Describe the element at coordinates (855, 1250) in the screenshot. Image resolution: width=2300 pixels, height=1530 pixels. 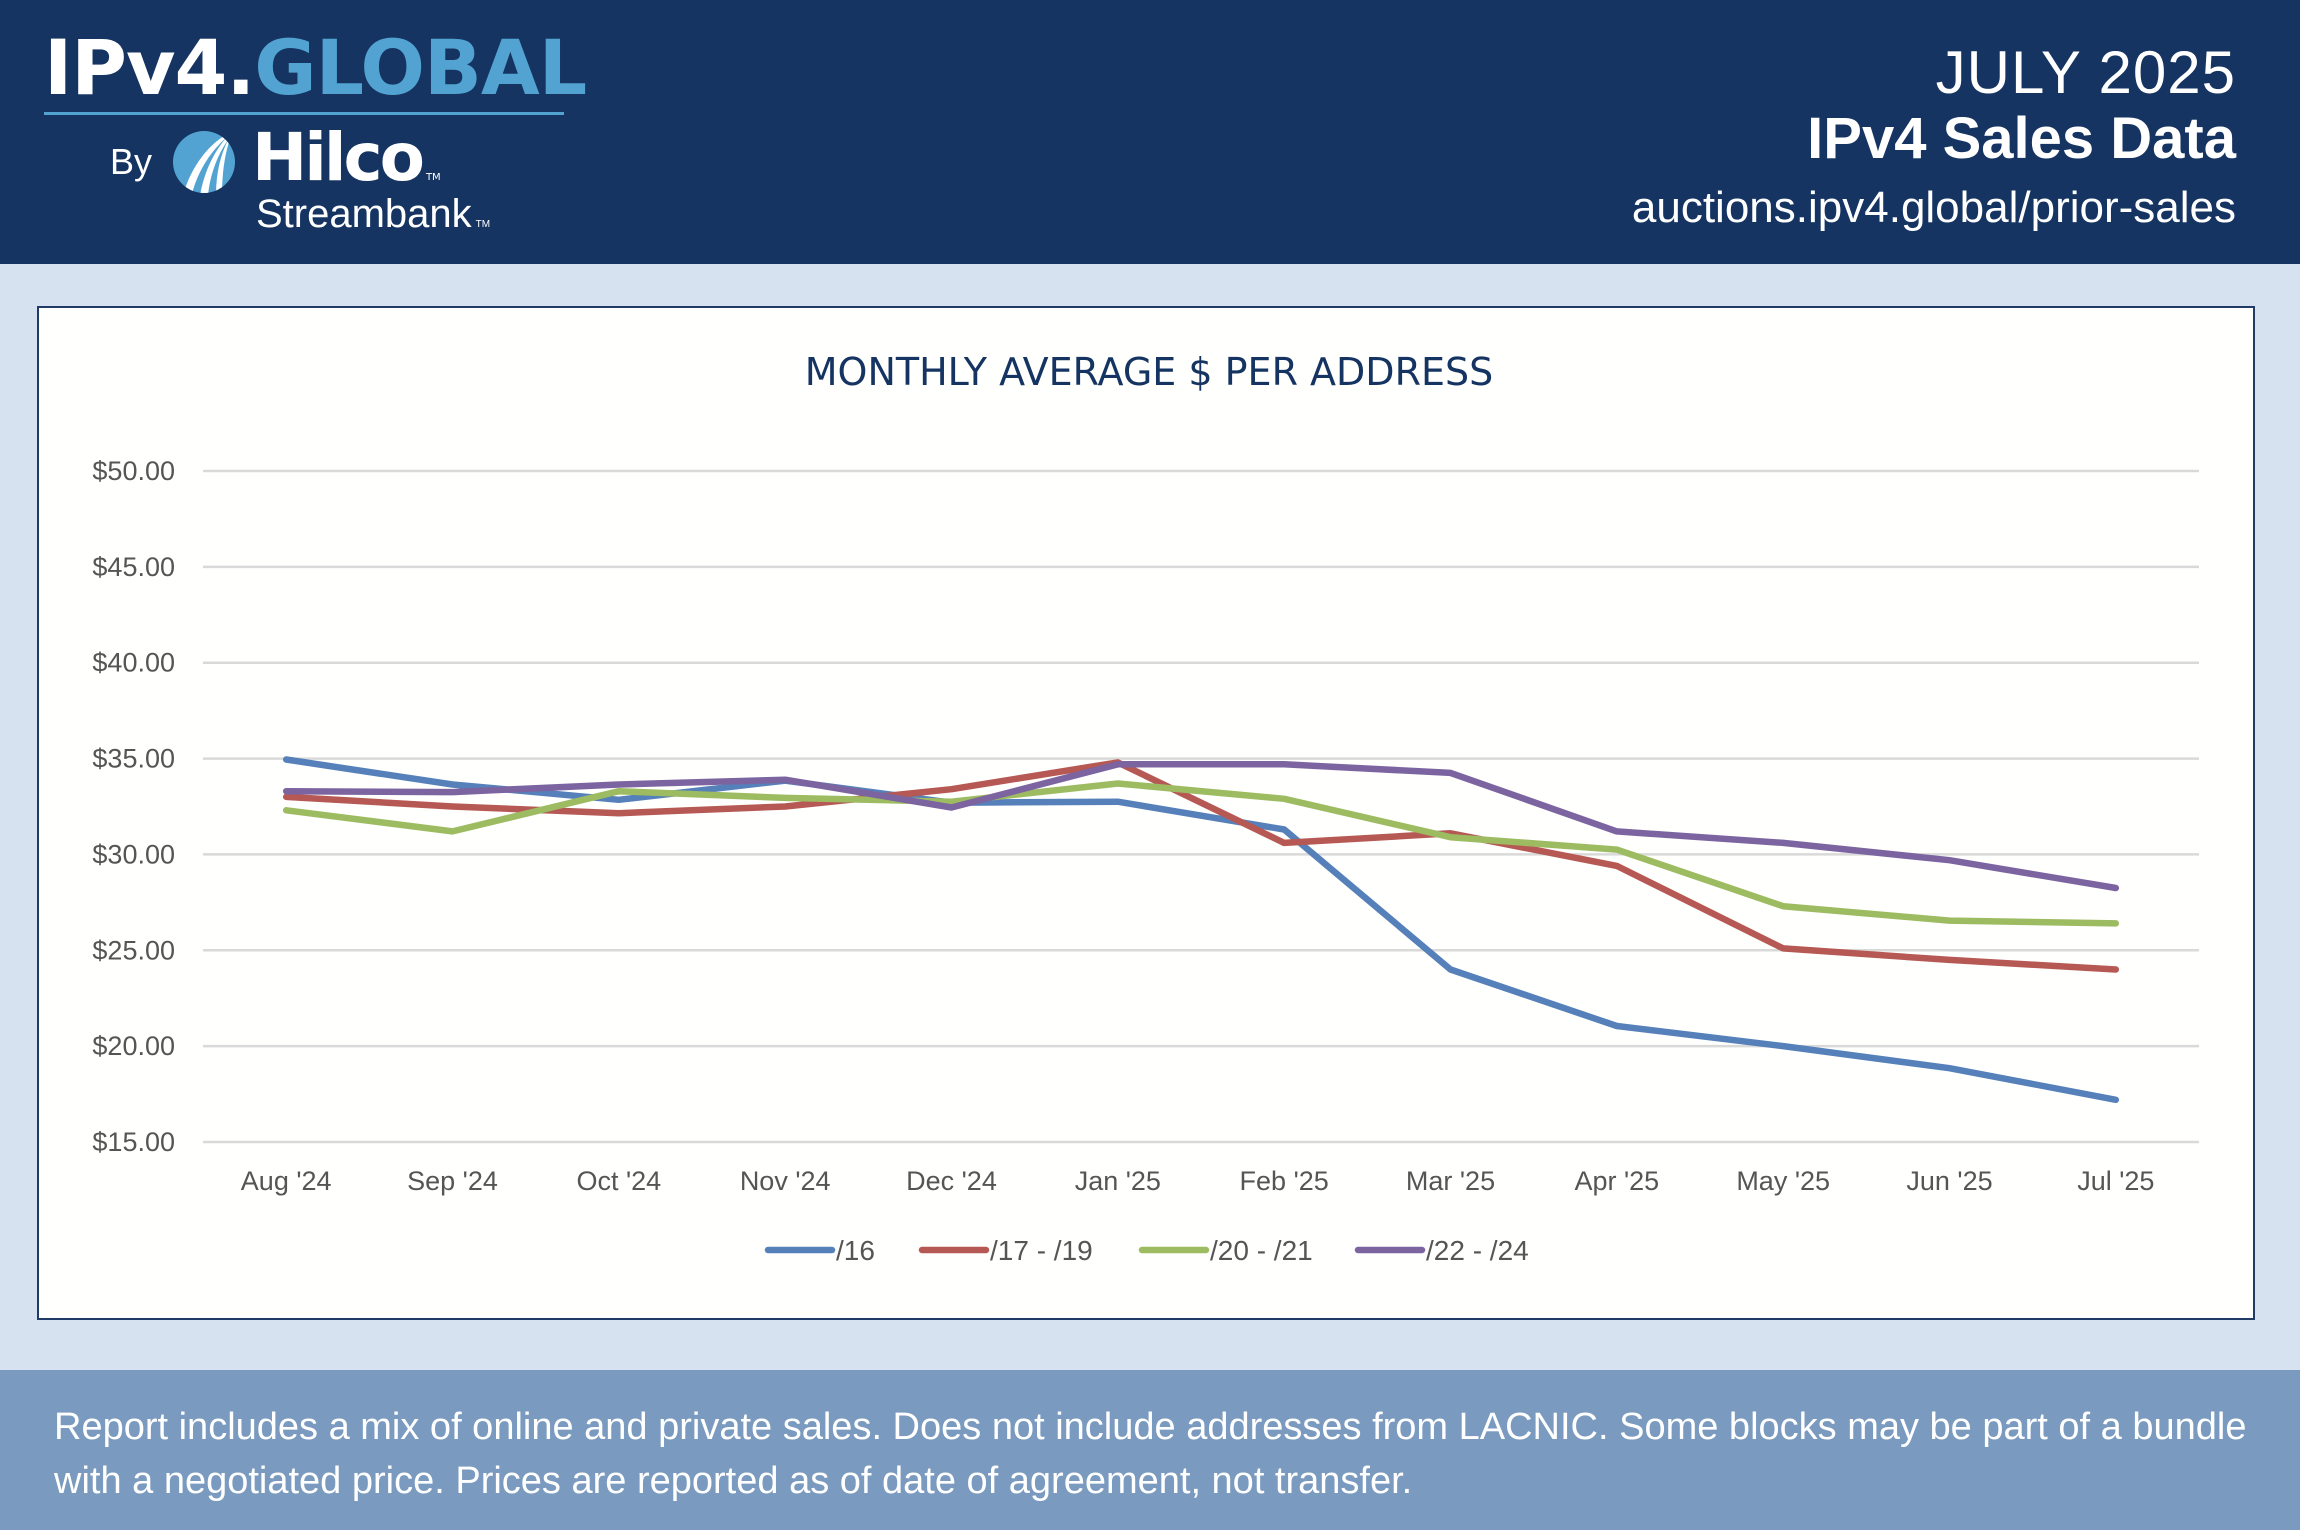
I see `legend-label: /16` at that location.